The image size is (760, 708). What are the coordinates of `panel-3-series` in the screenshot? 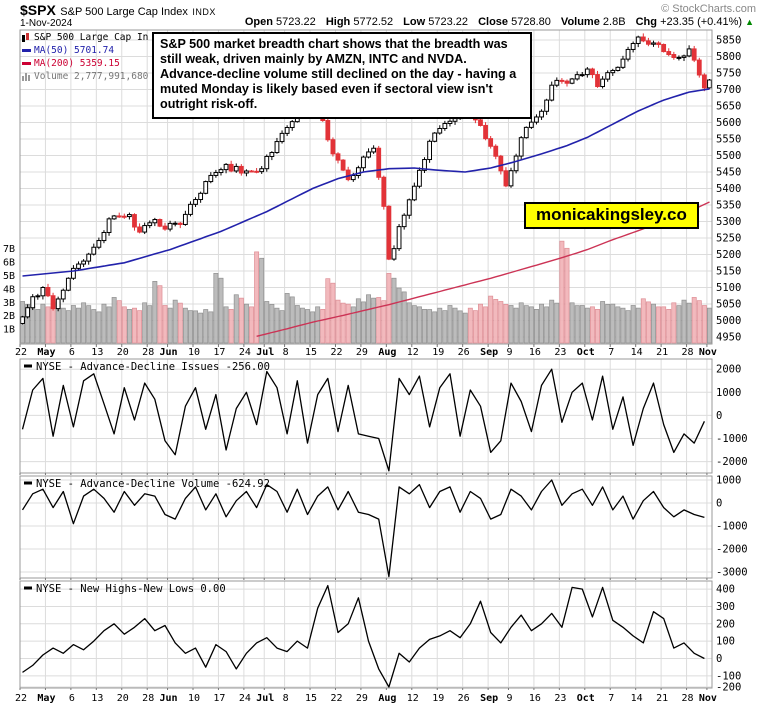 It's located at (363, 636).